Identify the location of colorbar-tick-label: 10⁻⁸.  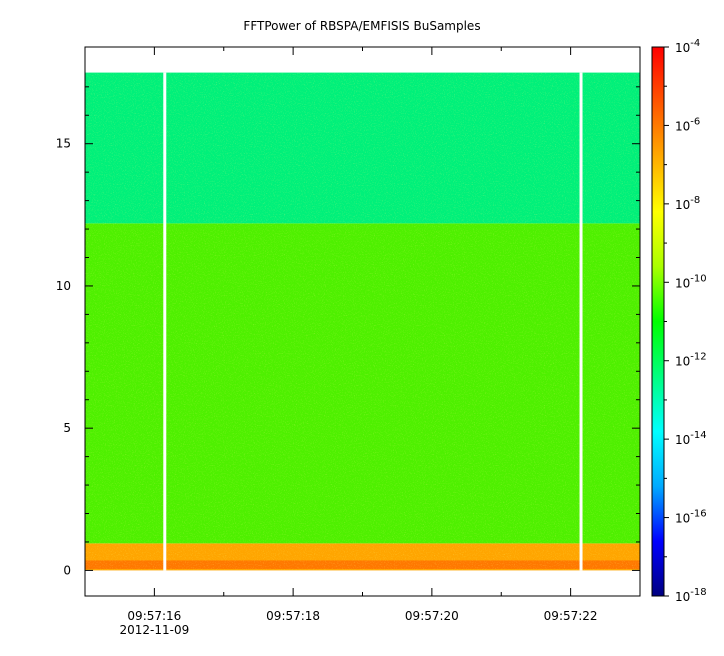
(687, 203).